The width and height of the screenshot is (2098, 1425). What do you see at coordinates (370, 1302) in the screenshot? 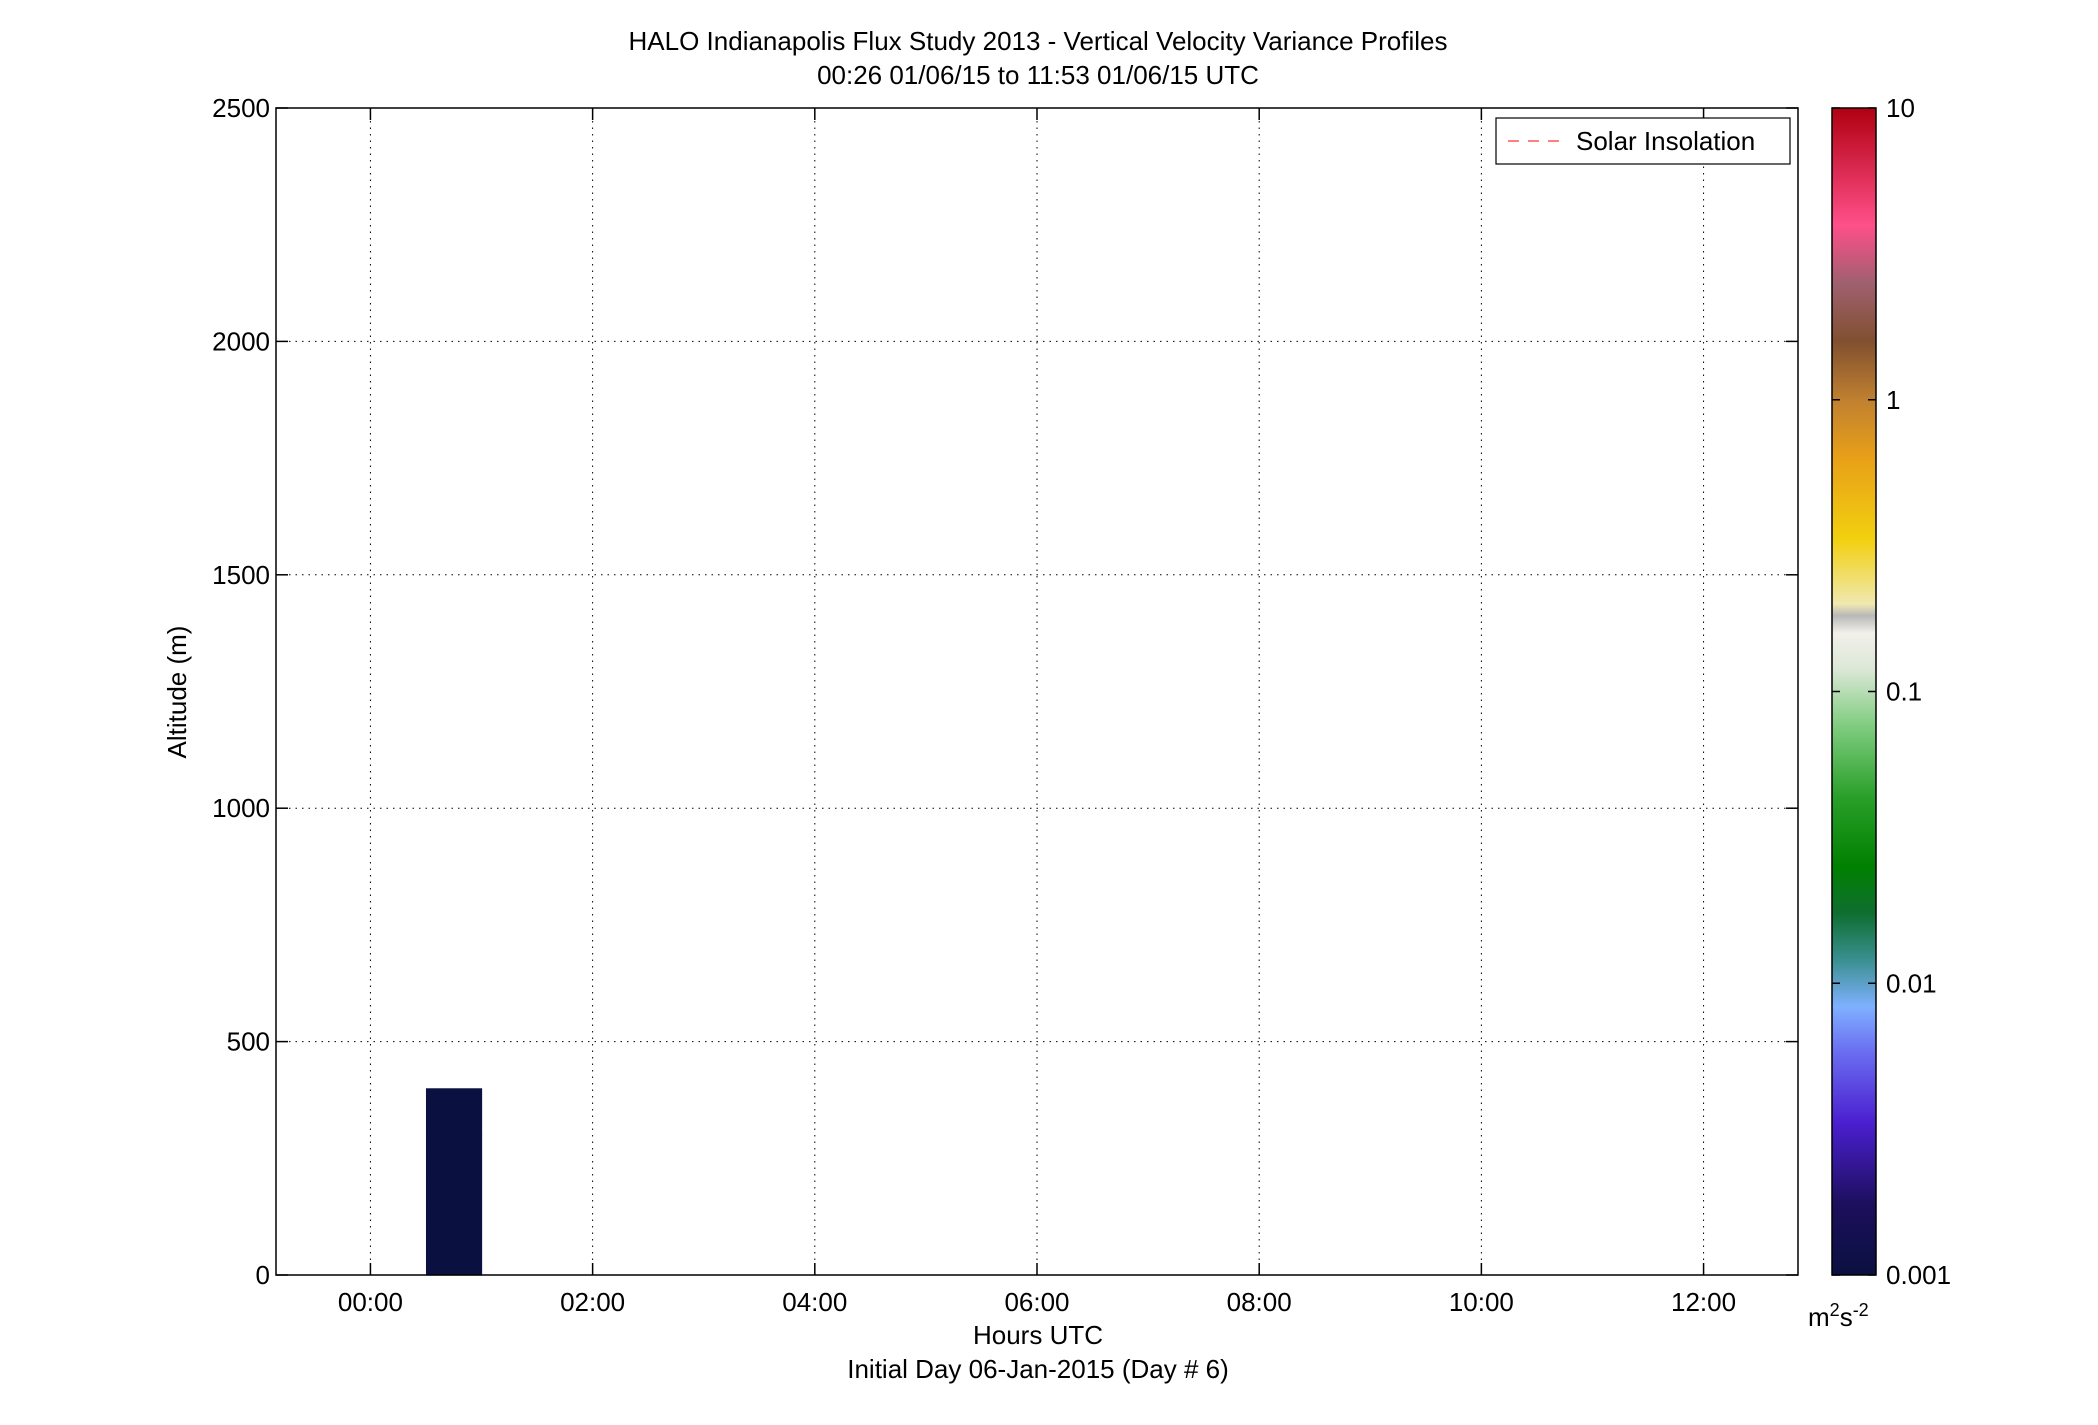
I see `x-tick-label: 00:00` at bounding box center [370, 1302].